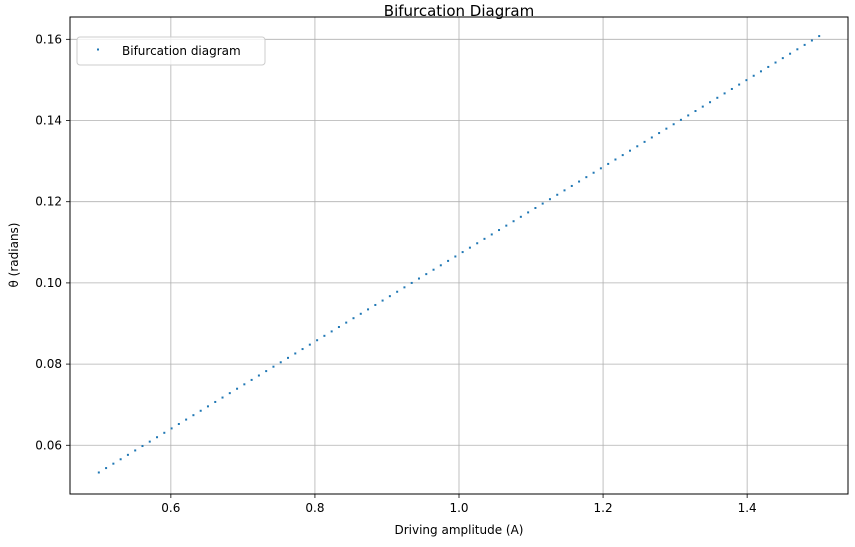 The height and width of the screenshot is (547, 855). I want to click on legend: Bifurcation diagram, so click(171, 51).